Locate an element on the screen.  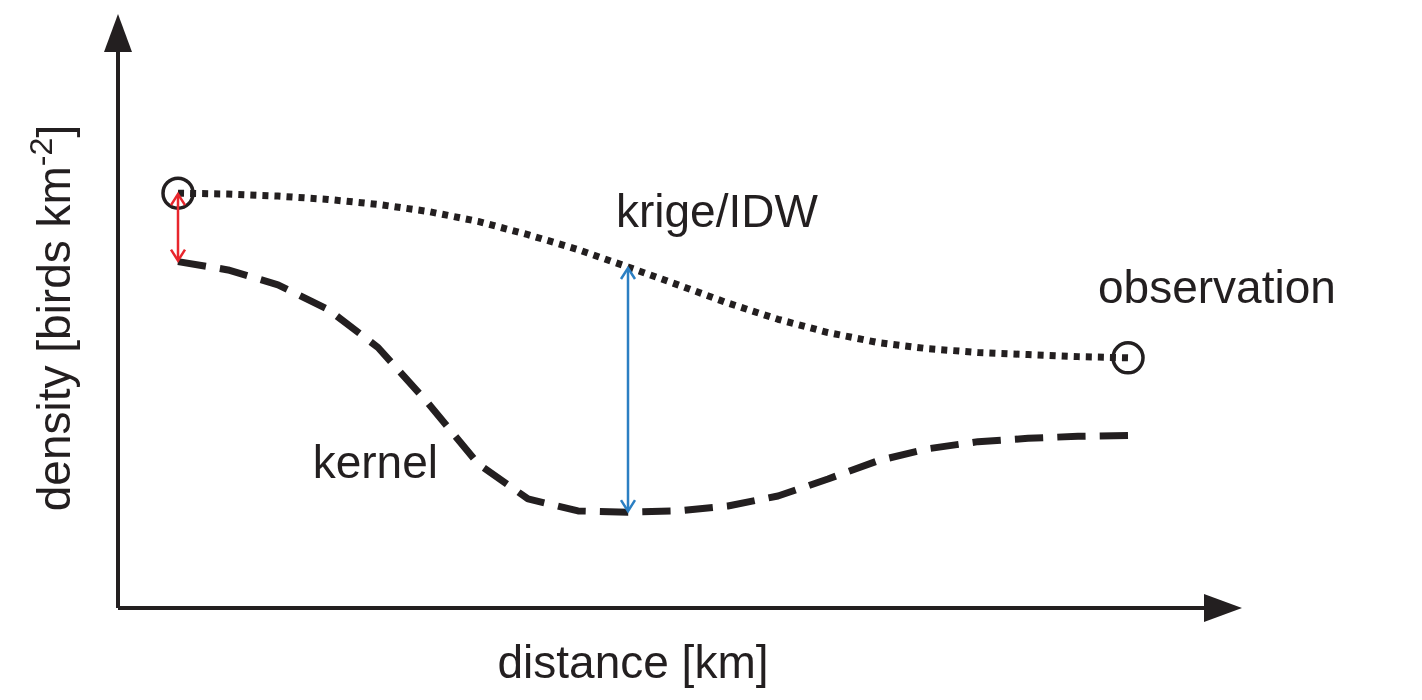
series-label: krige/IDW is located at coordinates (717, 211).